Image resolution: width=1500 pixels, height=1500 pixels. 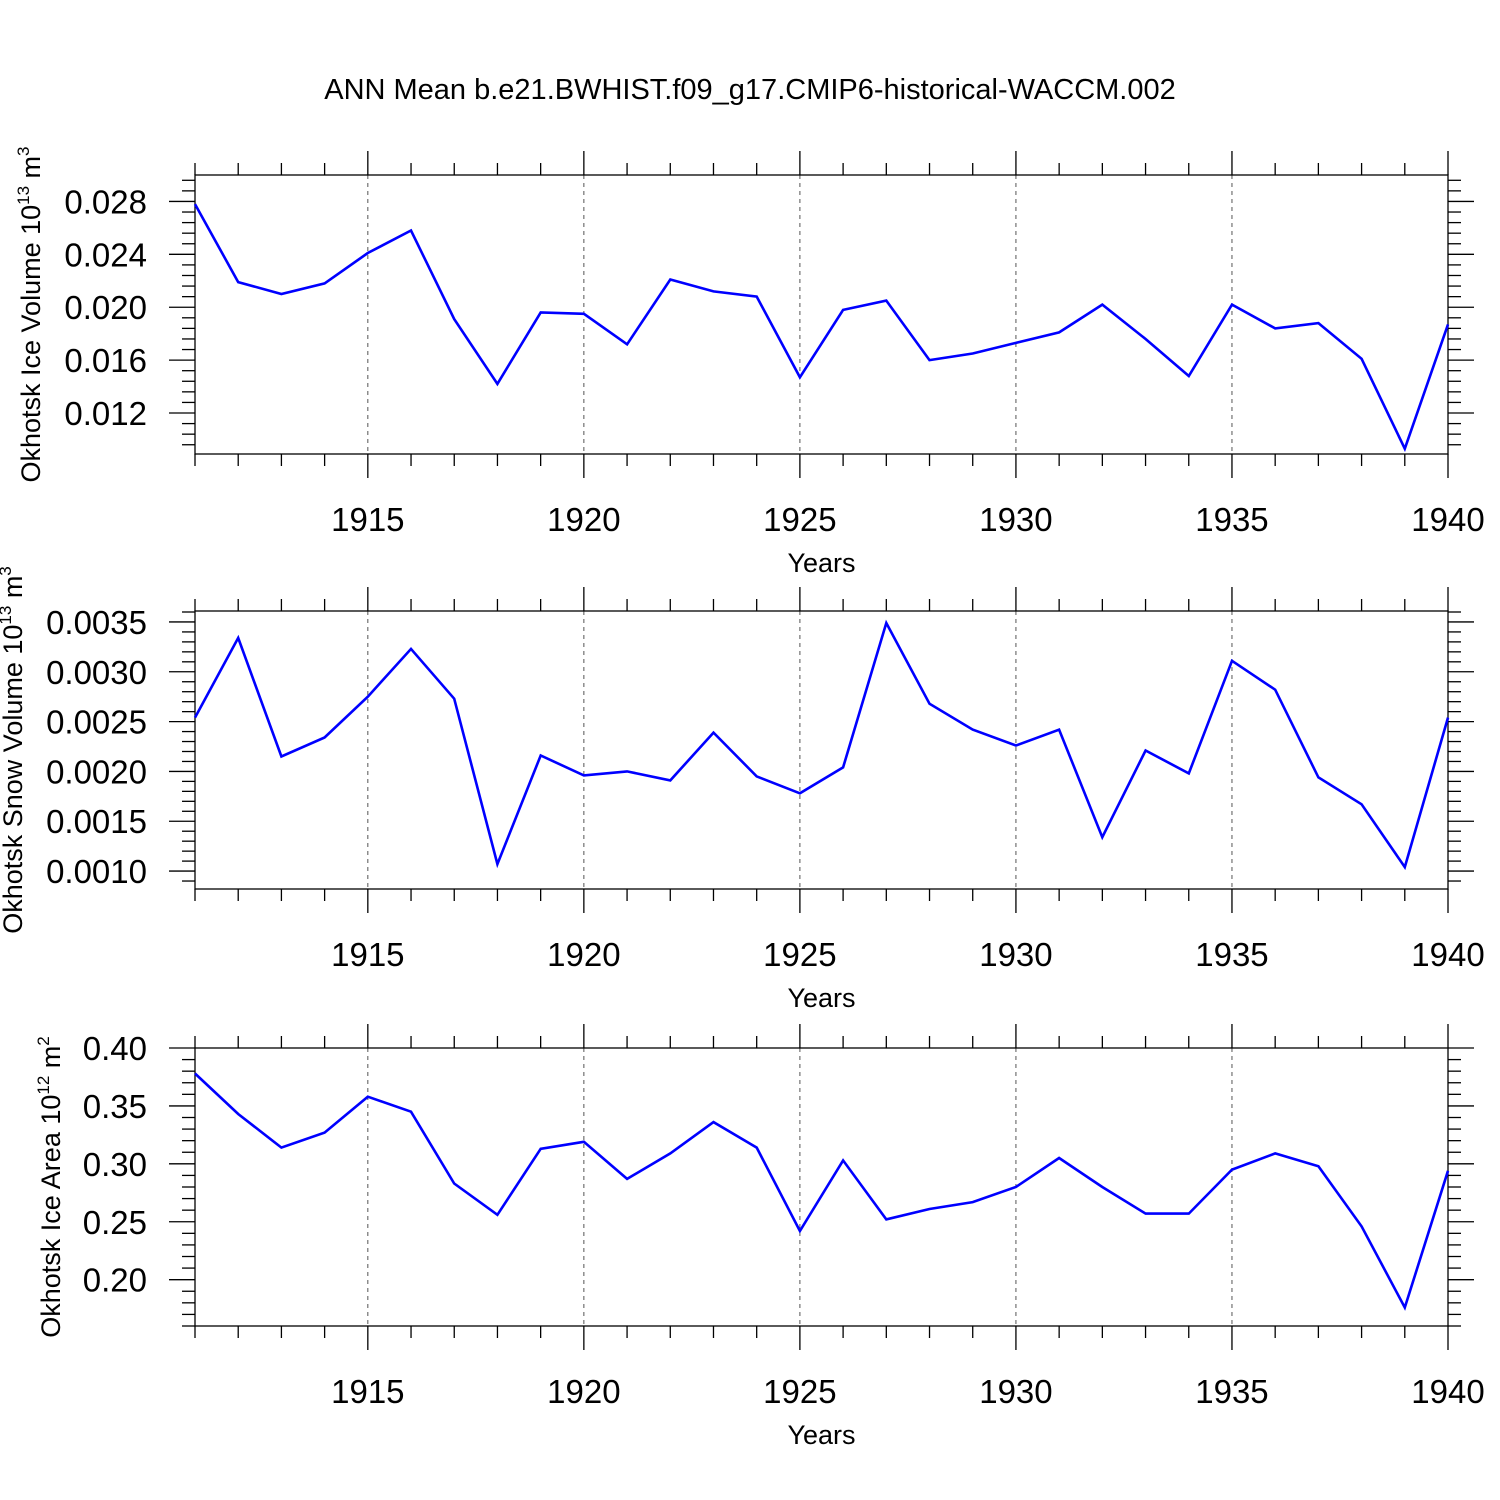 What do you see at coordinates (43, 1040) in the screenshot?
I see `y-axis-title-unit-exponent: 2` at bounding box center [43, 1040].